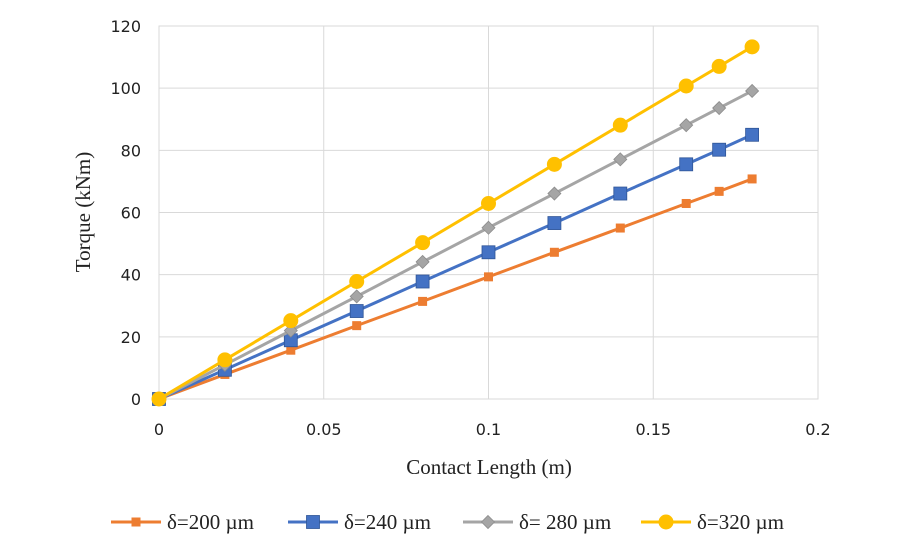 The height and width of the screenshot is (550, 900). Describe the element at coordinates (817, 429) in the screenshot. I see `x-tick-label: 0.2` at that location.